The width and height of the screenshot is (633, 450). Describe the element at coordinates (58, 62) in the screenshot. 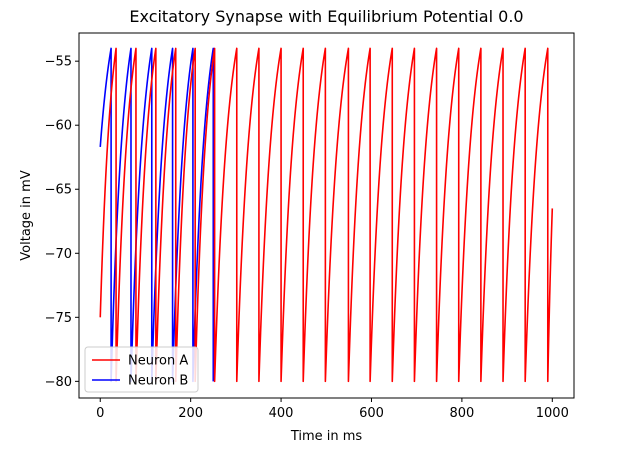

I see `y-tick-label: −55` at that location.